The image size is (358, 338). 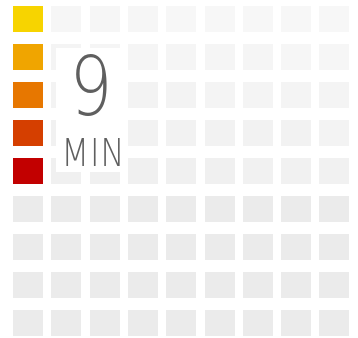 I want to click on timer-readout: 9 MIN, so click(x=91, y=107).